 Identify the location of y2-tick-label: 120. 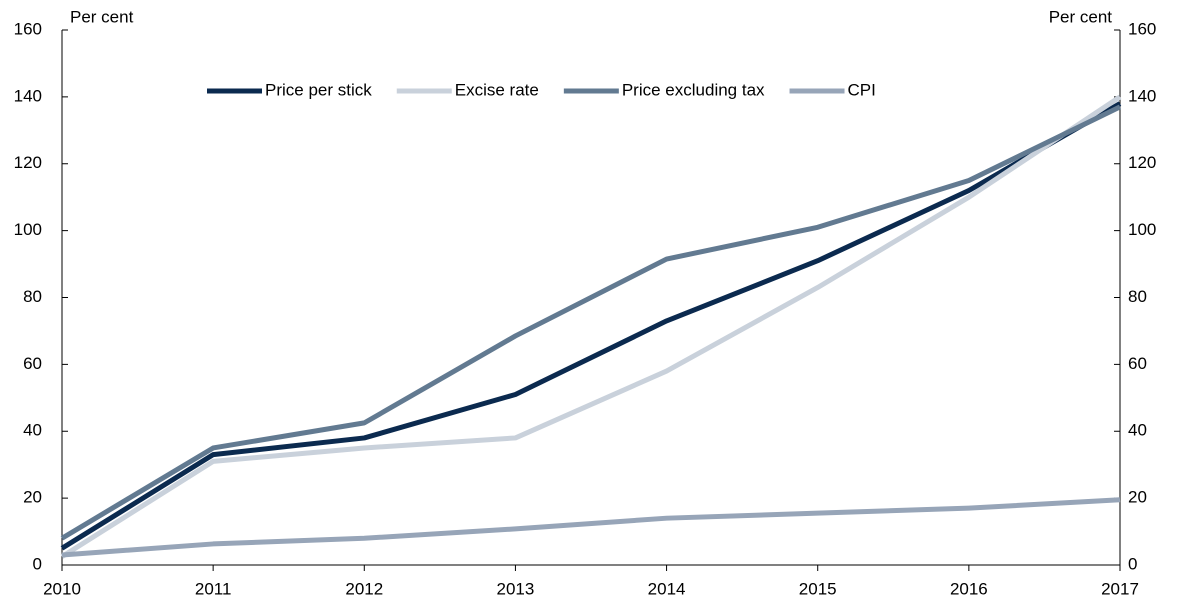
(1142, 162).